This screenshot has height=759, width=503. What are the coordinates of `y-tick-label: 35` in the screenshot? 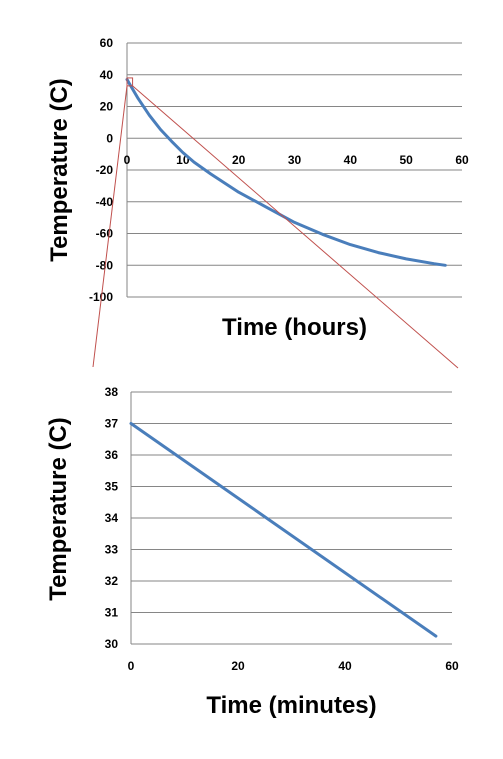 It's located at (112, 487).